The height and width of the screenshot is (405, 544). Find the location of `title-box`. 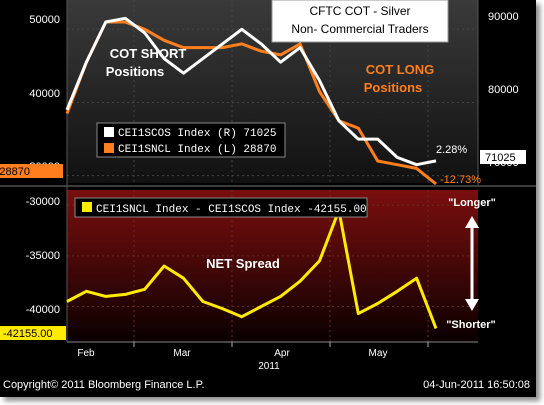

title-box is located at coordinates (360, 21).